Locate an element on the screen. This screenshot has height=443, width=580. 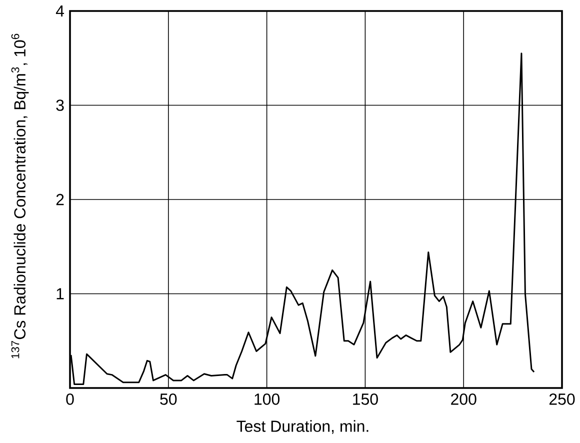
x-tick-label: 0 is located at coordinates (70, 399).